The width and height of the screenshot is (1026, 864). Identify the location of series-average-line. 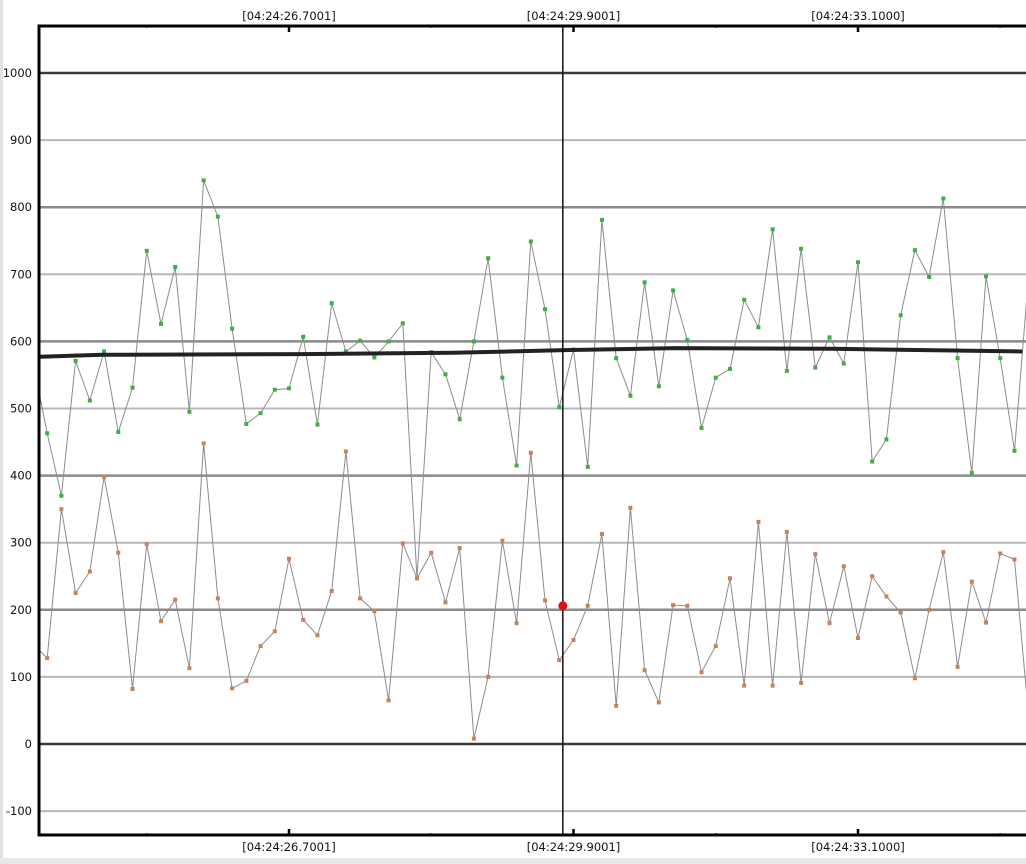
(531, 352).